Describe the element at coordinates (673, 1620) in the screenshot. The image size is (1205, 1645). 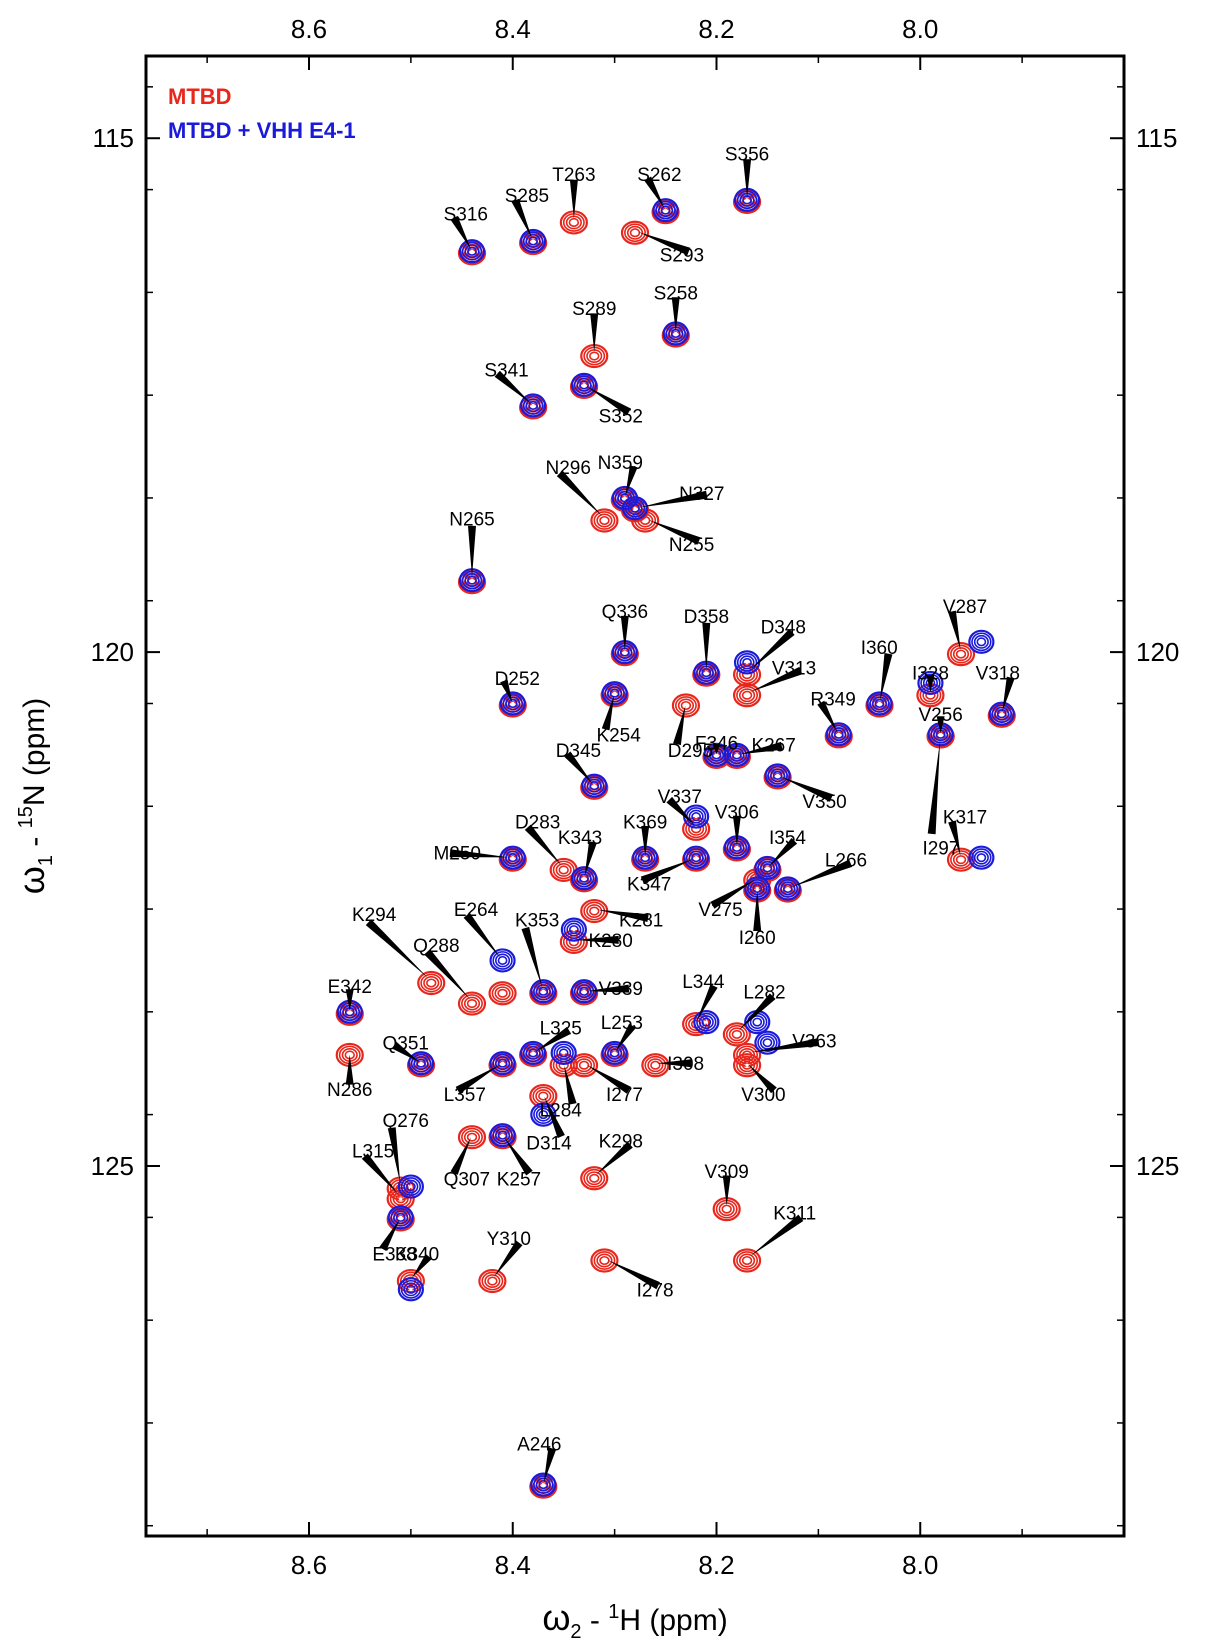
I see `x-title-unit: H (ppm)` at that location.